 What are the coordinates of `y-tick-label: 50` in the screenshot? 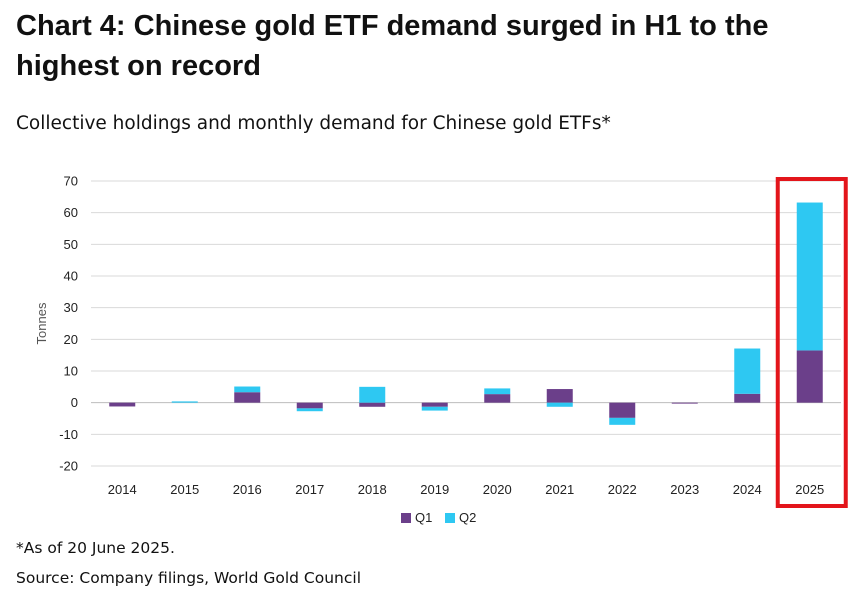 It's located at (71, 244).